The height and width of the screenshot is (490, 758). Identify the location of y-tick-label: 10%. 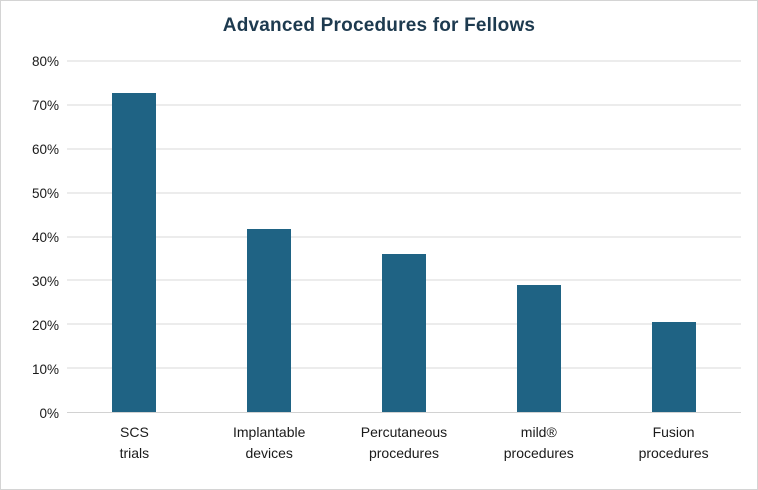
(45, 369).